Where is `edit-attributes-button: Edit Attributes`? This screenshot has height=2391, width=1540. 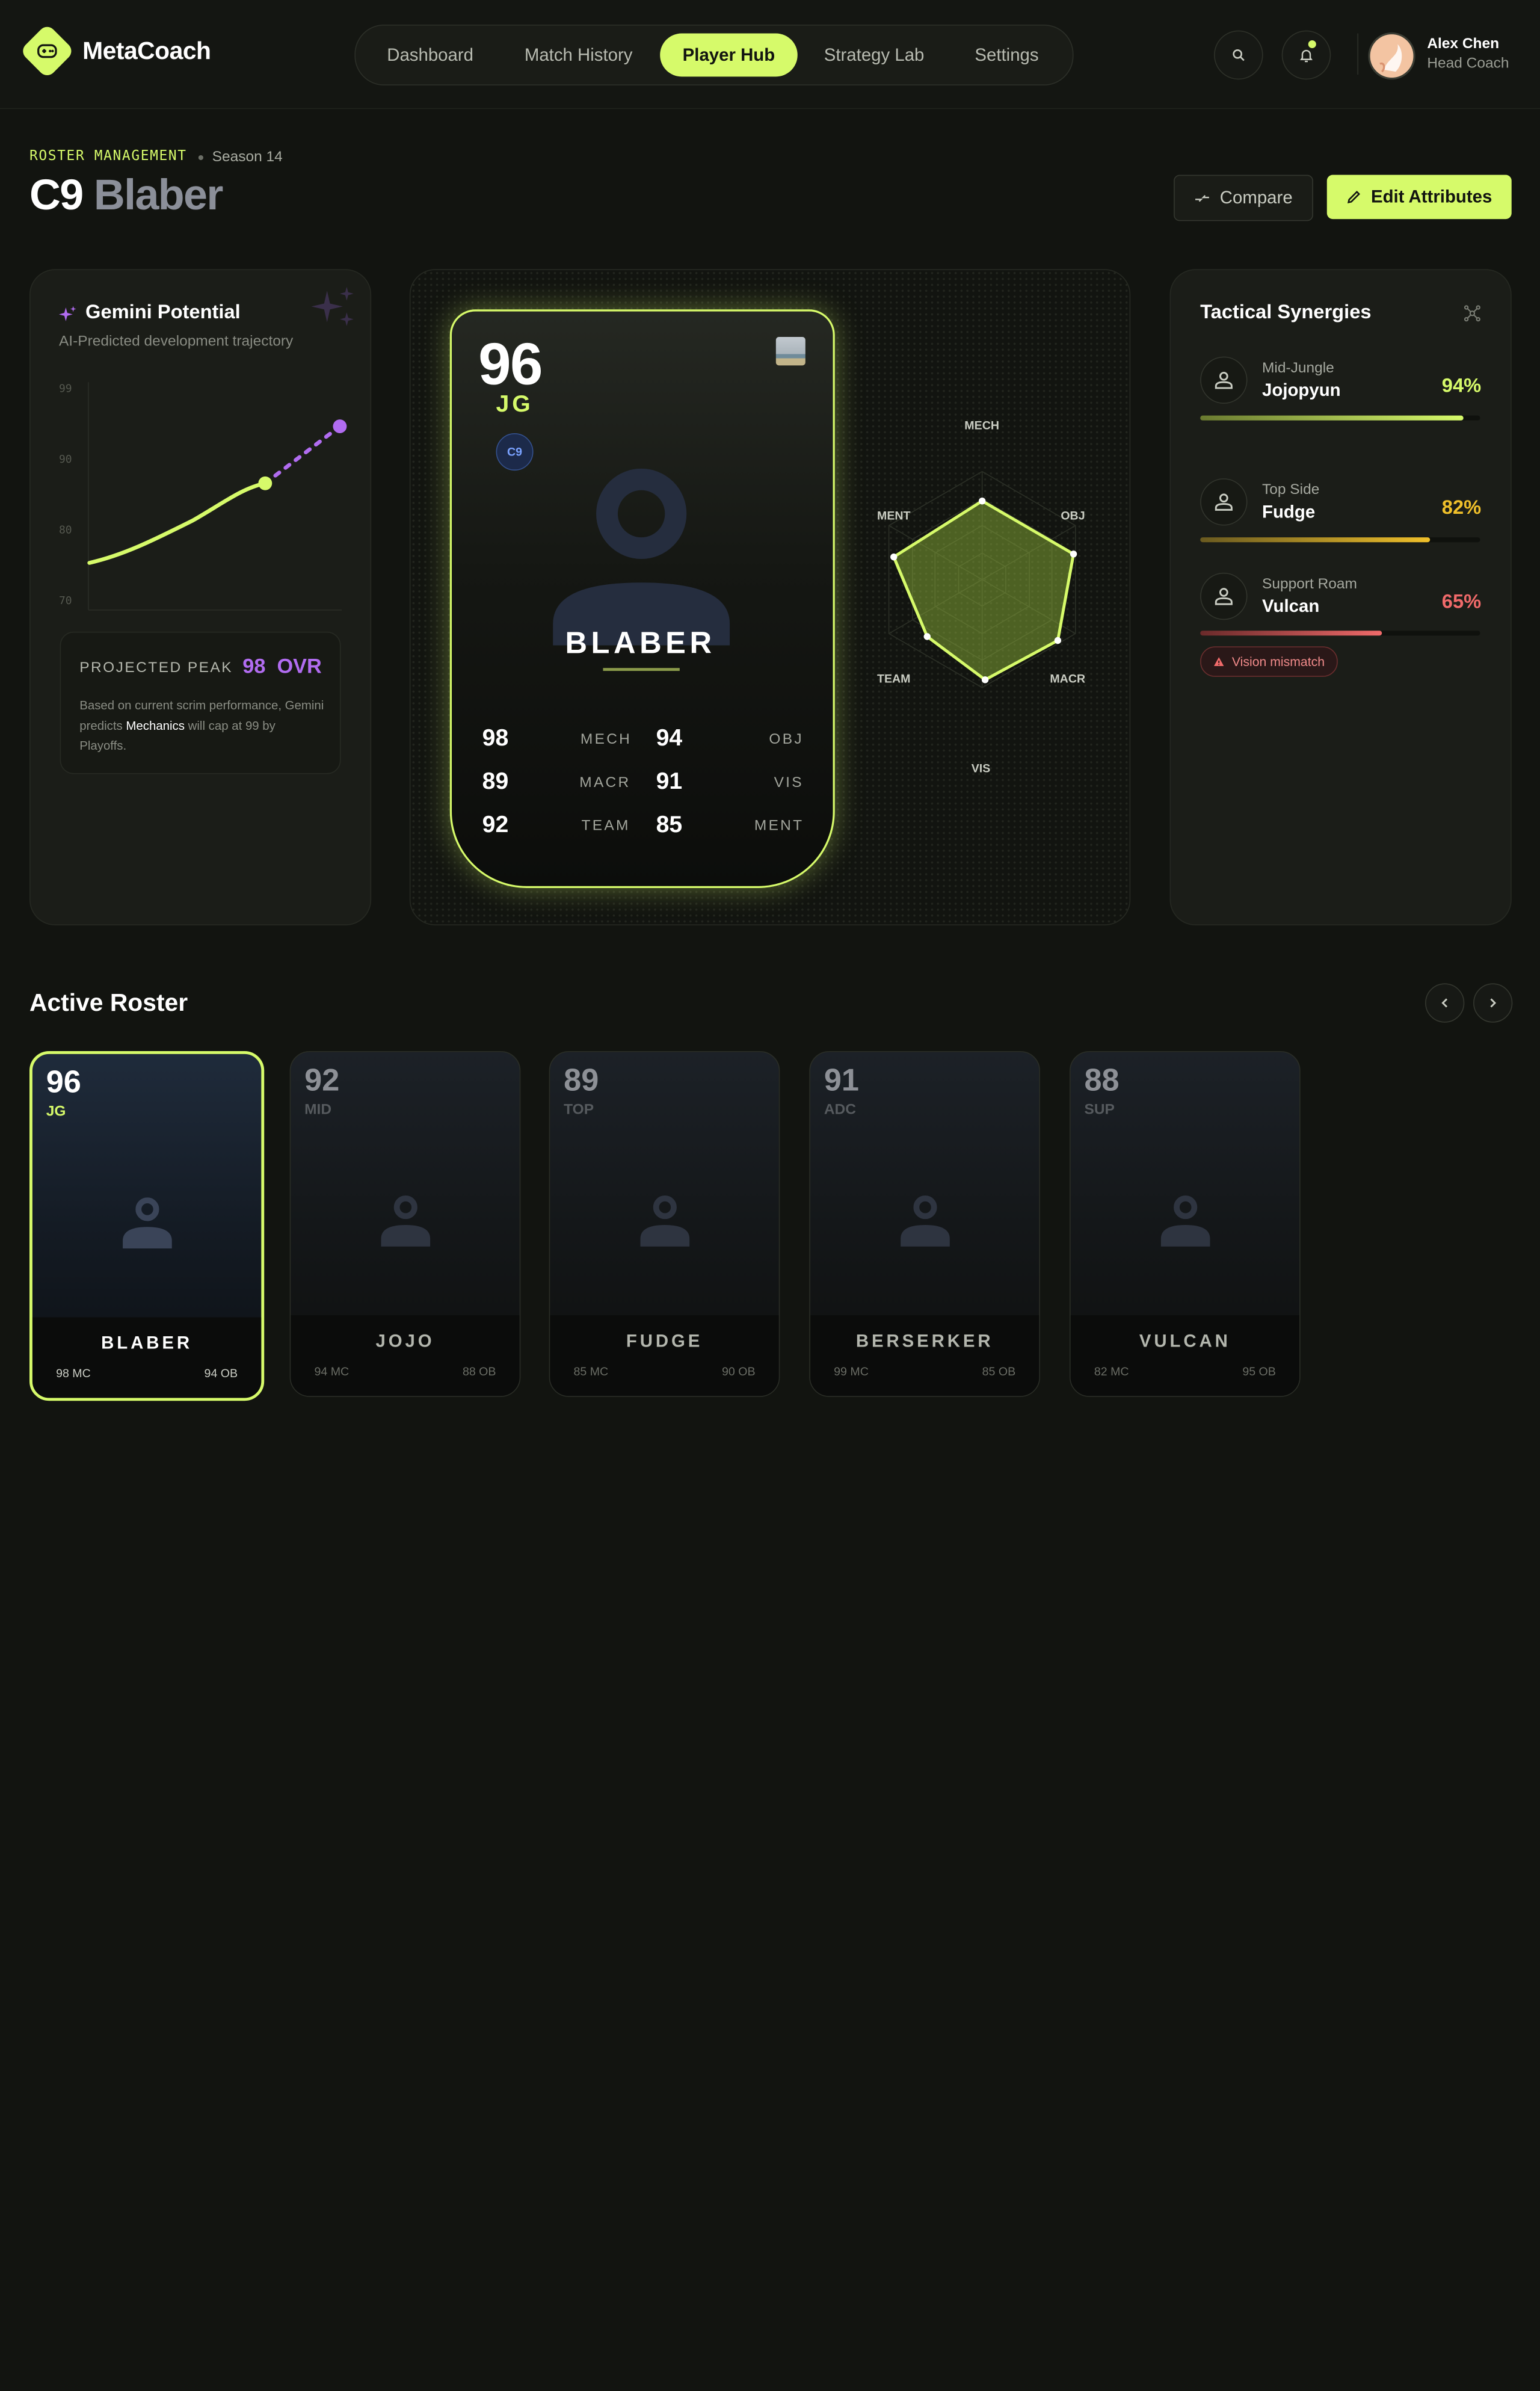
edit-attributes-button: Edit Attributes is located at coordinates (1419, 197).